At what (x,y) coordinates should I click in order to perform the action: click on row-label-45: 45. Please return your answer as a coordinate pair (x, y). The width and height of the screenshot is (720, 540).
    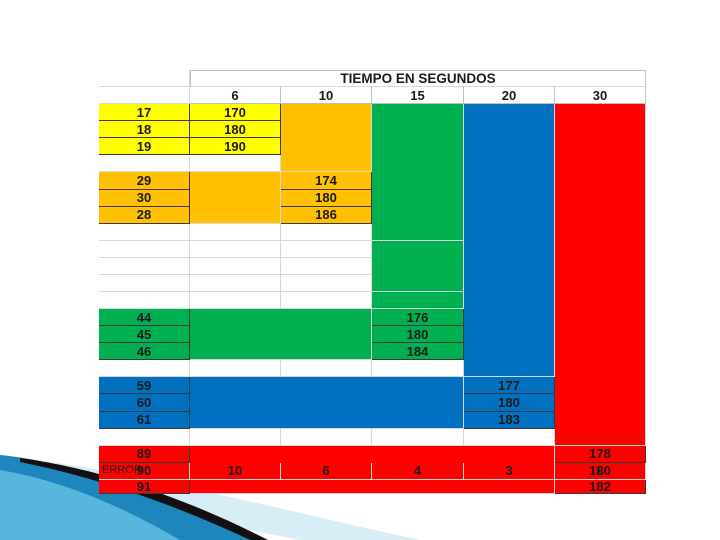
    Looking at the image, I should click on (144, 335).